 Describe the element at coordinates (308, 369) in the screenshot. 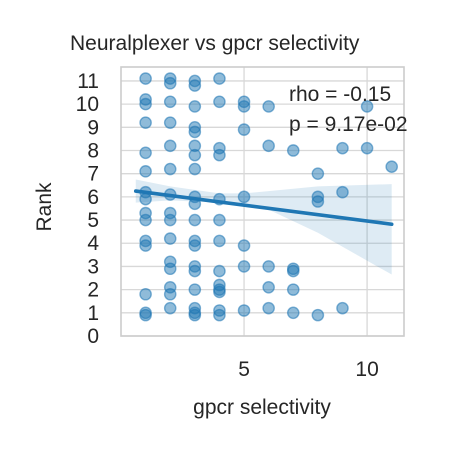

I see `x-tick-labels: 5 10` at that location.